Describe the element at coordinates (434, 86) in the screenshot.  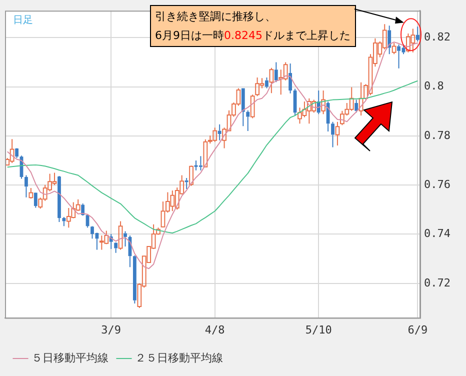
I see `y-tick-label: 0.8` at that location.